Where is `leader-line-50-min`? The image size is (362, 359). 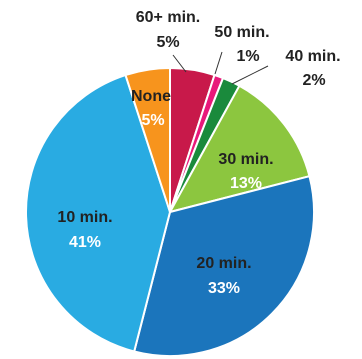
leader-line-50-min is located at coordinates (218, 63).